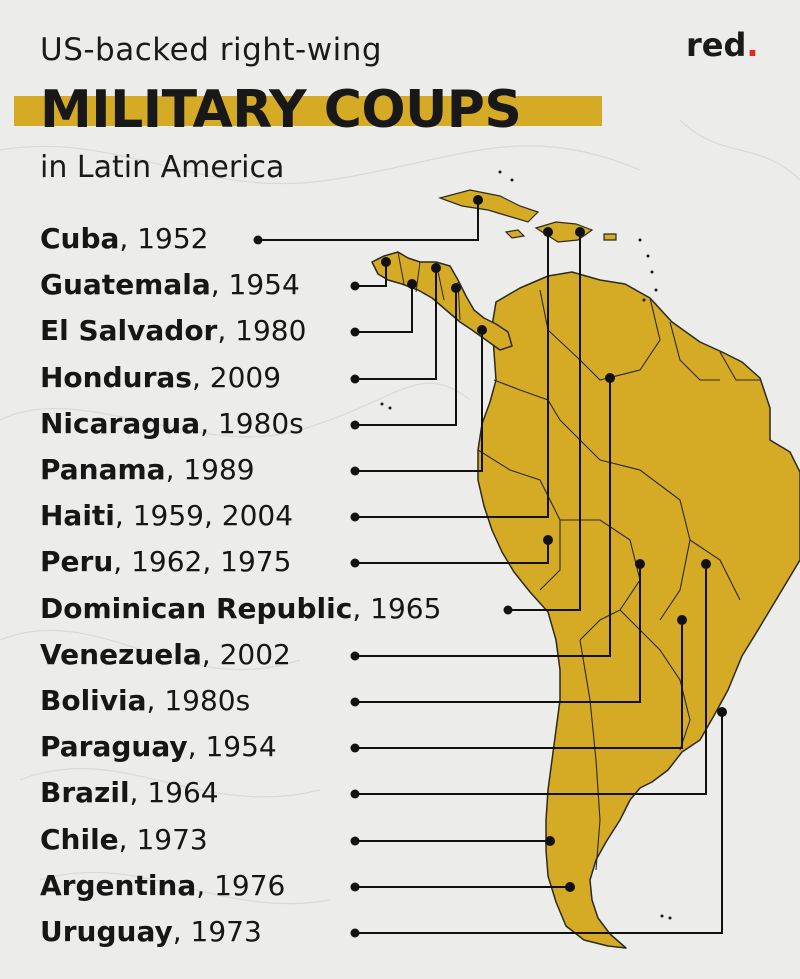 Image resolution: width=800 pixels, height=979 pixels. Describe the element at coordinates (211, 50) in the screenshot. I see `title-line-1: US-backed right-wing` at that location.